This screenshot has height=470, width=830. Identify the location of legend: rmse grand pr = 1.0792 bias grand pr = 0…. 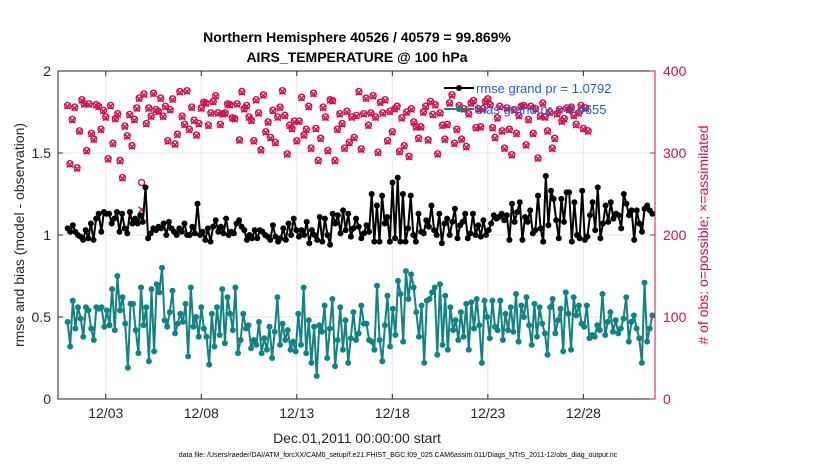
(528, 99).